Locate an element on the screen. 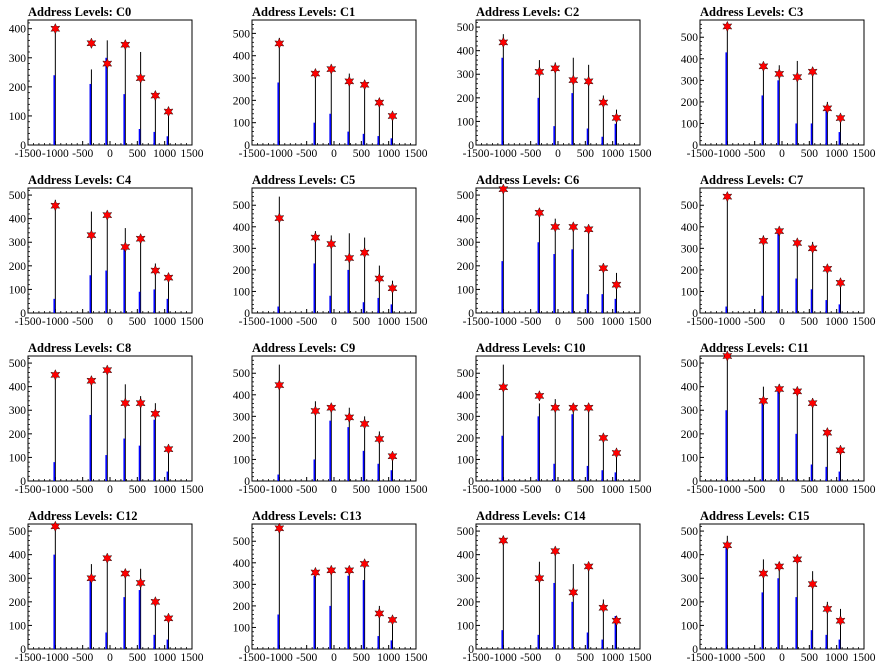 The height and width of the screenshot is (672, 896). chart-title: Address Levels: C6 is located at coordinates (528, 180).